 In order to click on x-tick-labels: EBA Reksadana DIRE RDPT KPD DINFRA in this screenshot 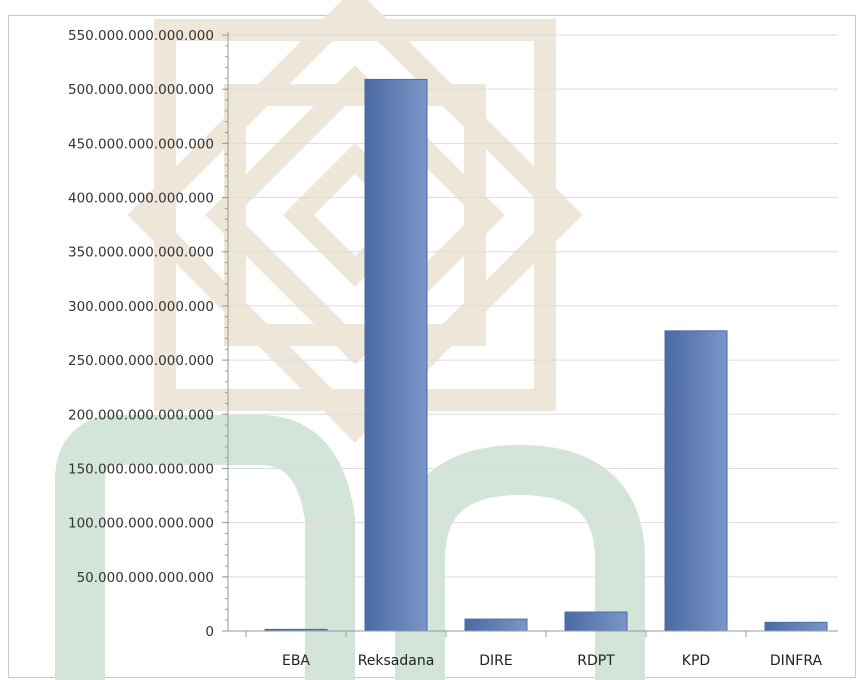, I will do `click(534, 650)`.